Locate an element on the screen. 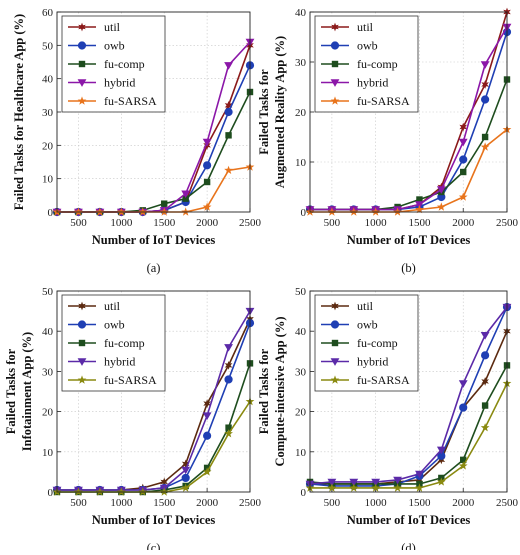 The image size is (520, 555). series-hybrid is located at coordinates (408, 396).